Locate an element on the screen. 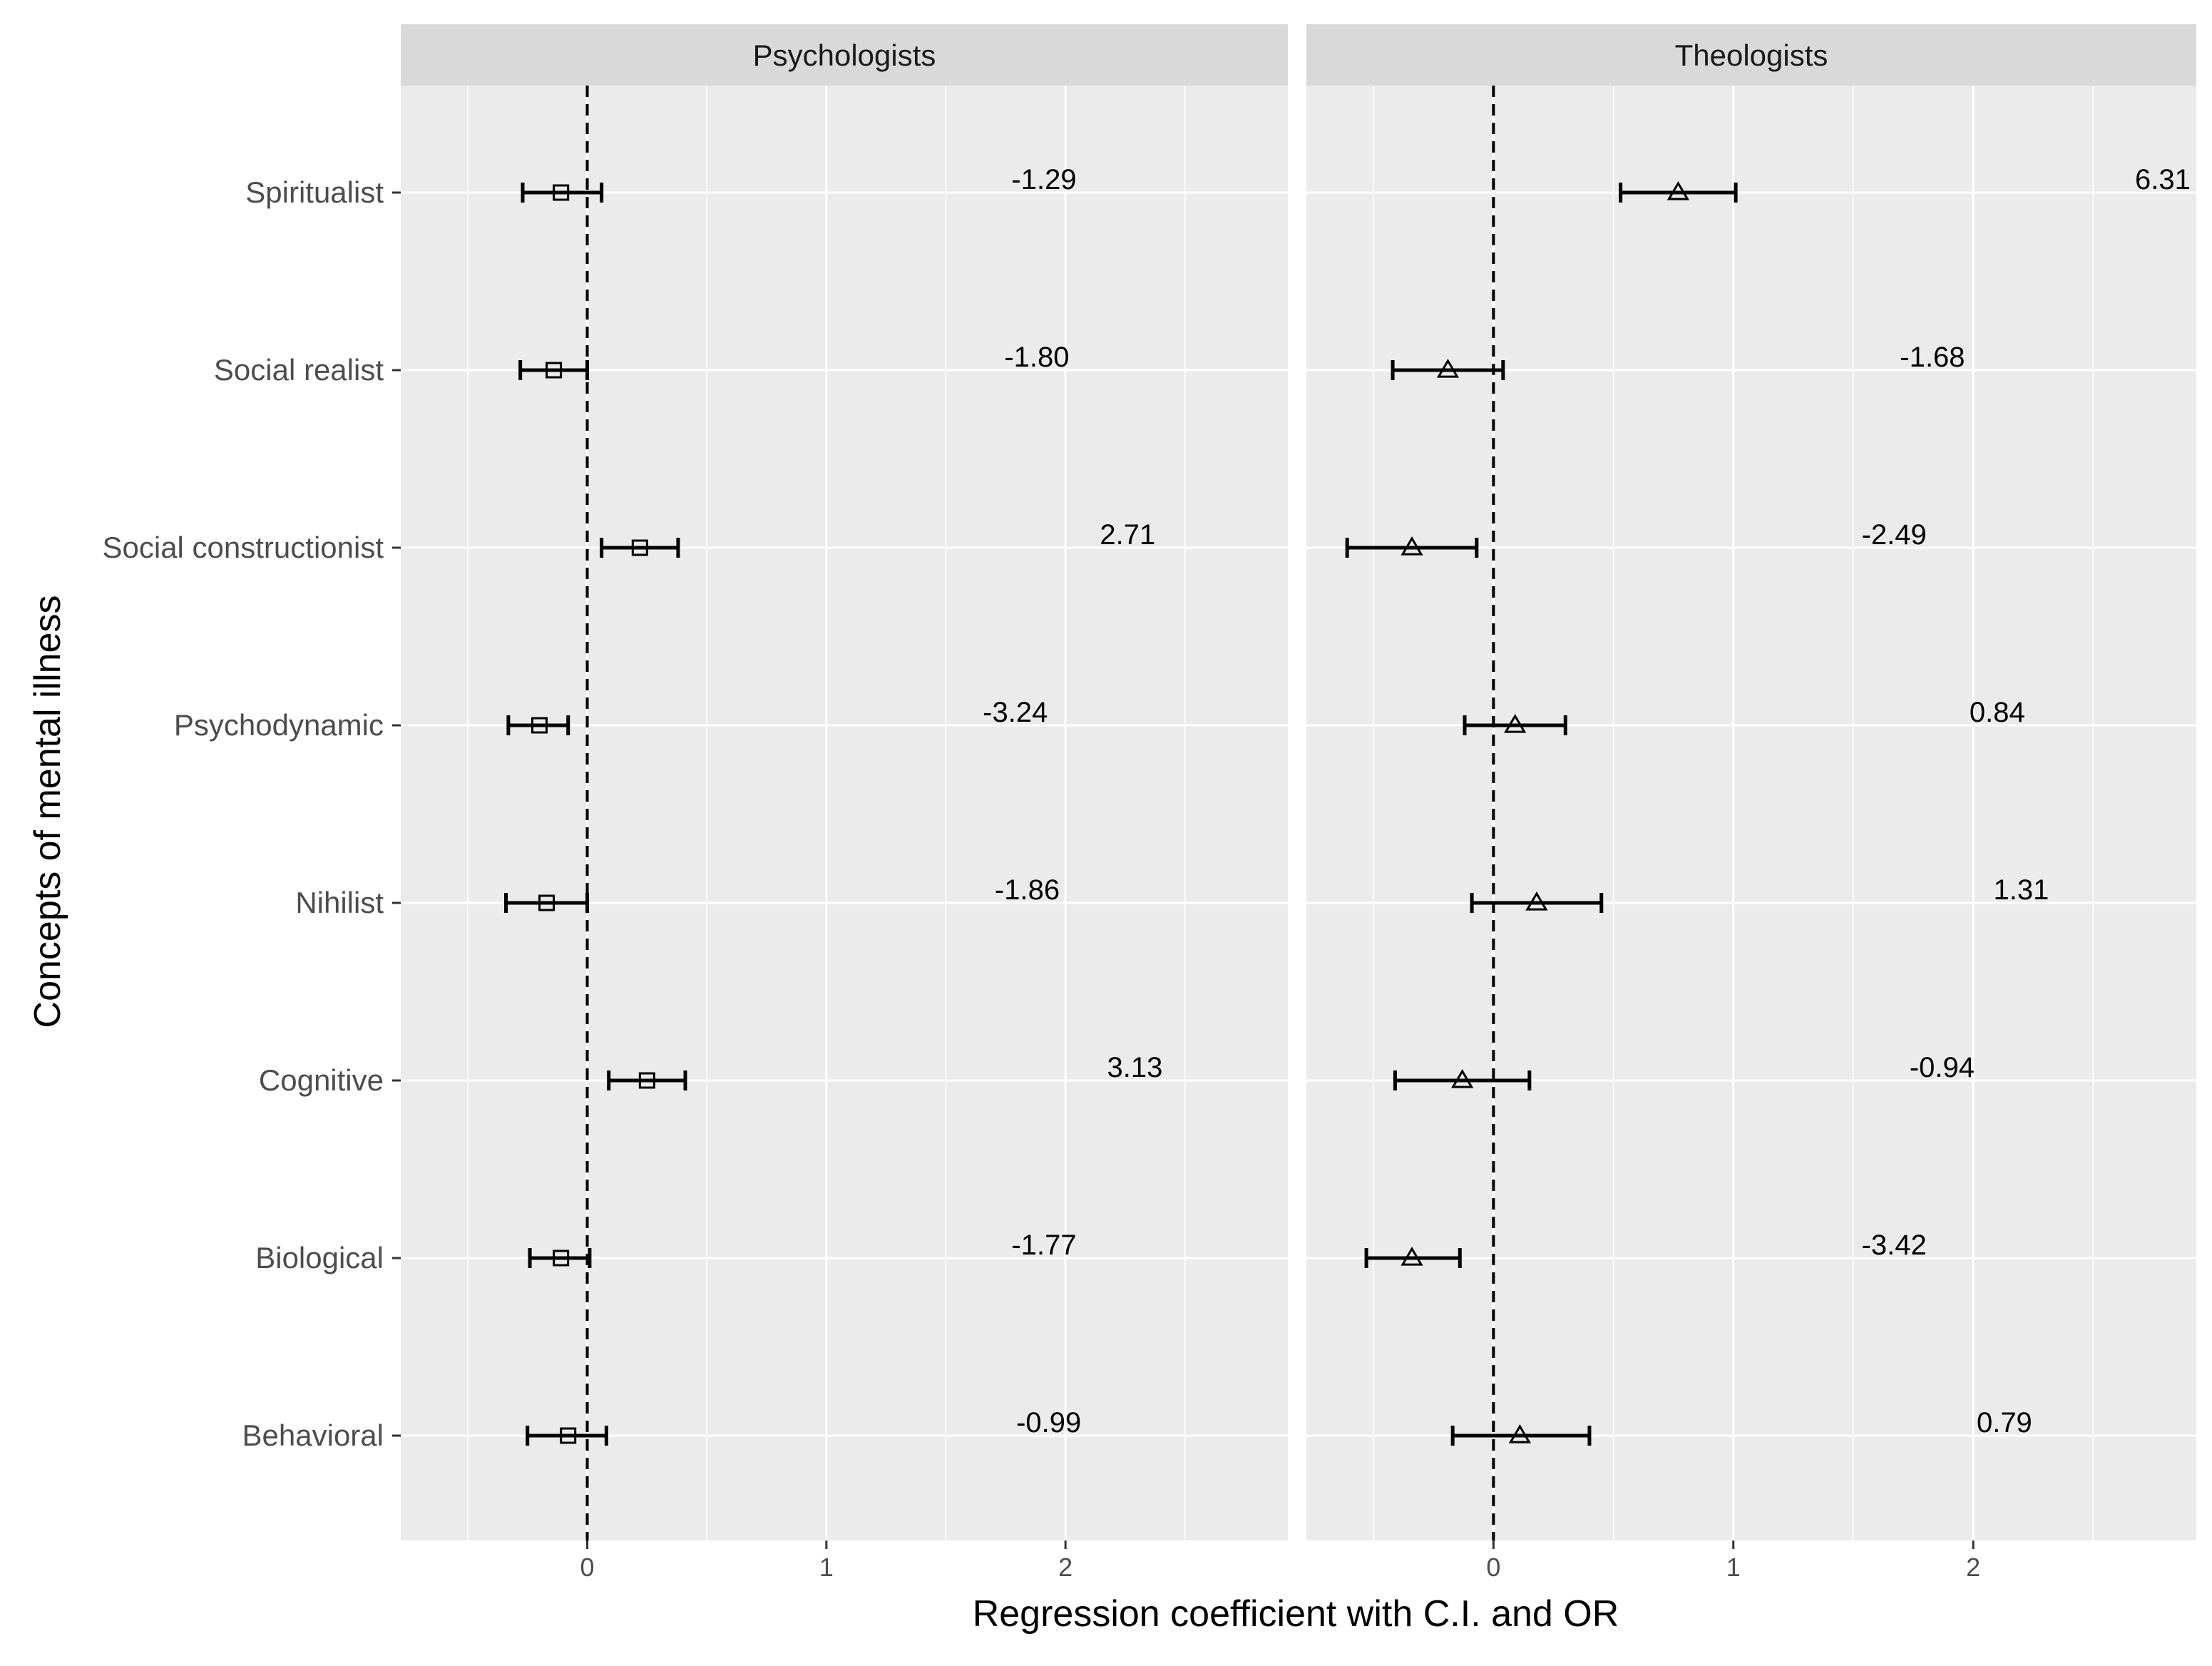  point-marker-triangle-theologists-spiritualist is located at coordinates (1678, 191).